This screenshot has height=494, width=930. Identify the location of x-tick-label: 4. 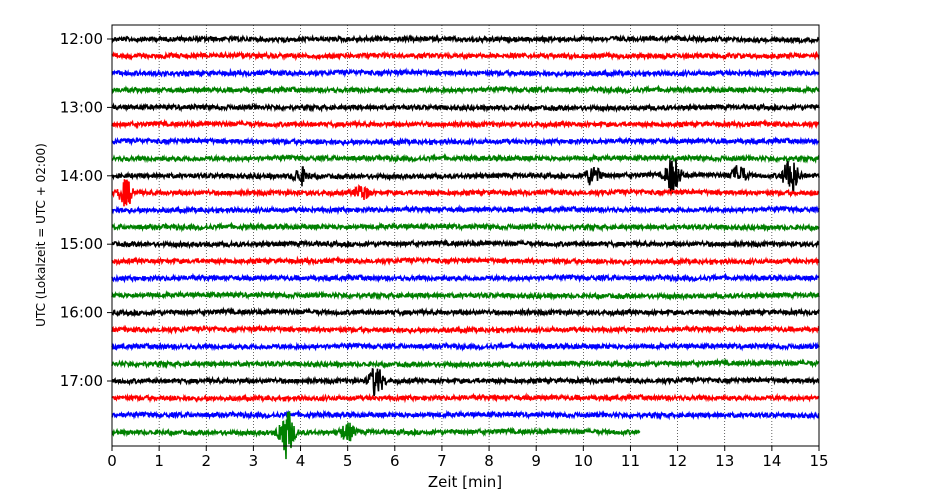
(301, 461).